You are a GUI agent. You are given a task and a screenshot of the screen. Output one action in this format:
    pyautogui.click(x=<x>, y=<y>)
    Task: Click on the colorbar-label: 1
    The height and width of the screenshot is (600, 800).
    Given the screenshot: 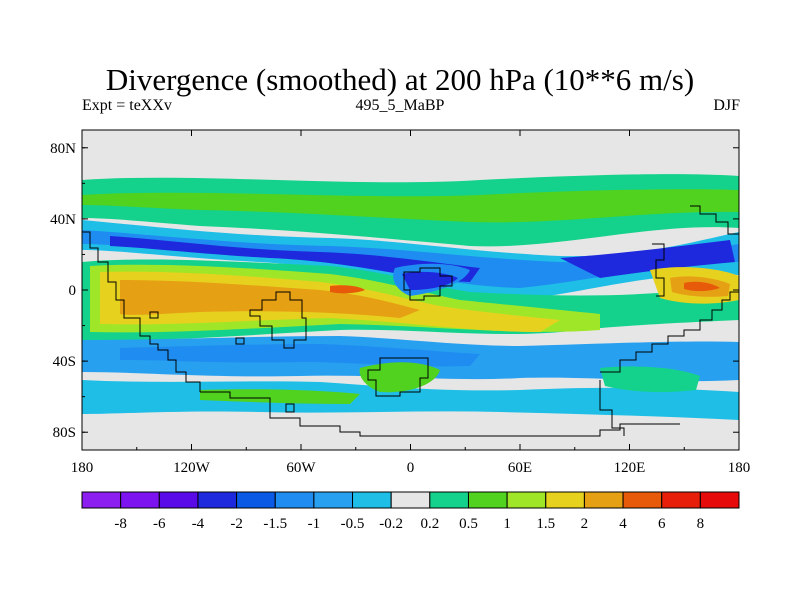 What is the action you would take?
    pyautogui.click(x=507, y=524)
    